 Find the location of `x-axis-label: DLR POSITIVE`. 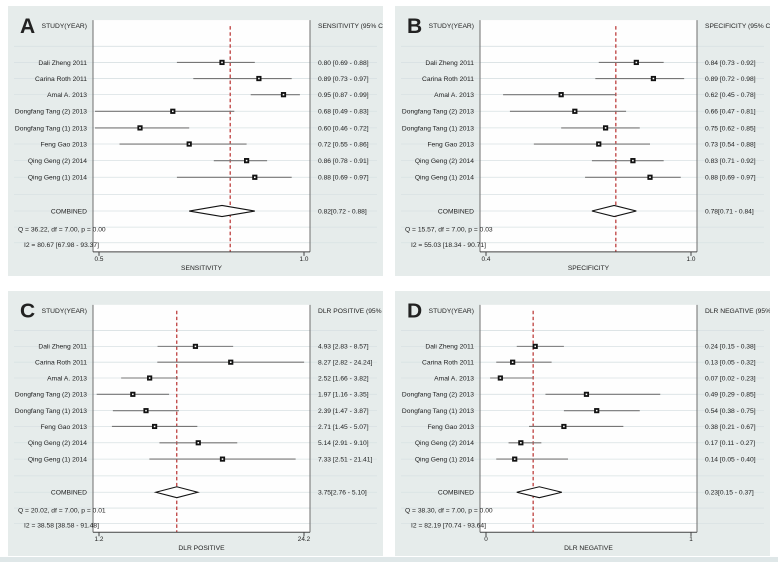

x-axis-label: DLR POSITIVE is located at coordinates (201, 548).